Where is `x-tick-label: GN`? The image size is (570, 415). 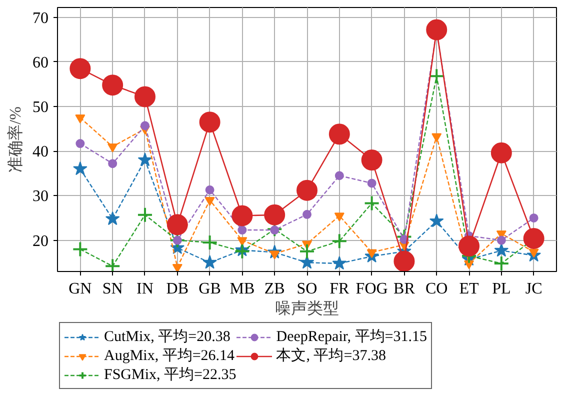 x-tick-label: GN is located at coordinates (80, 289).